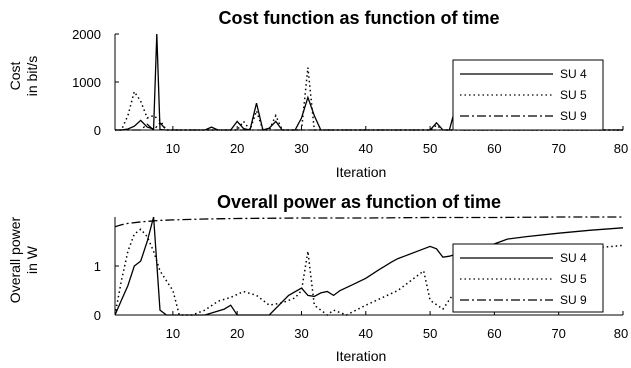 The height and width of the screenshot is (368, 631). What do you see at coordinates (97, 266) in the screenshot?
I see `y-tick-label: 1` at bounding box center [97, 266].